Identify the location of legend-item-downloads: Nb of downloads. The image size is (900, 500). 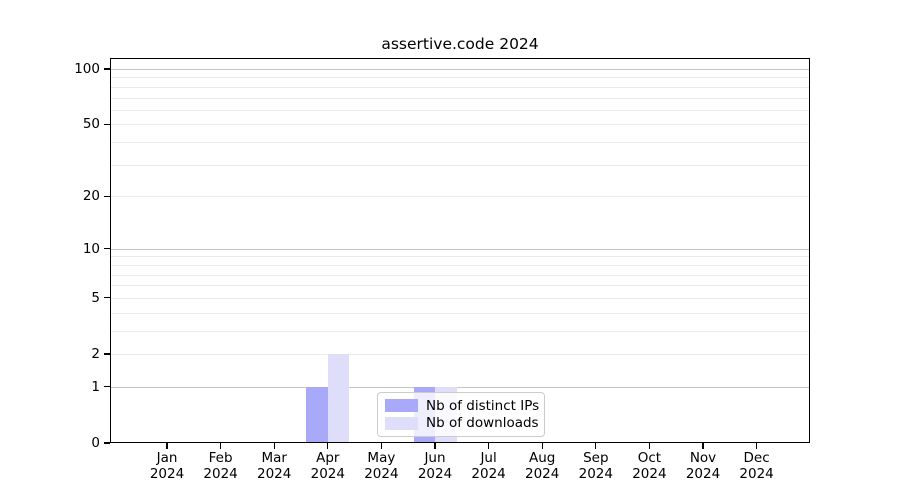
(462, 423).